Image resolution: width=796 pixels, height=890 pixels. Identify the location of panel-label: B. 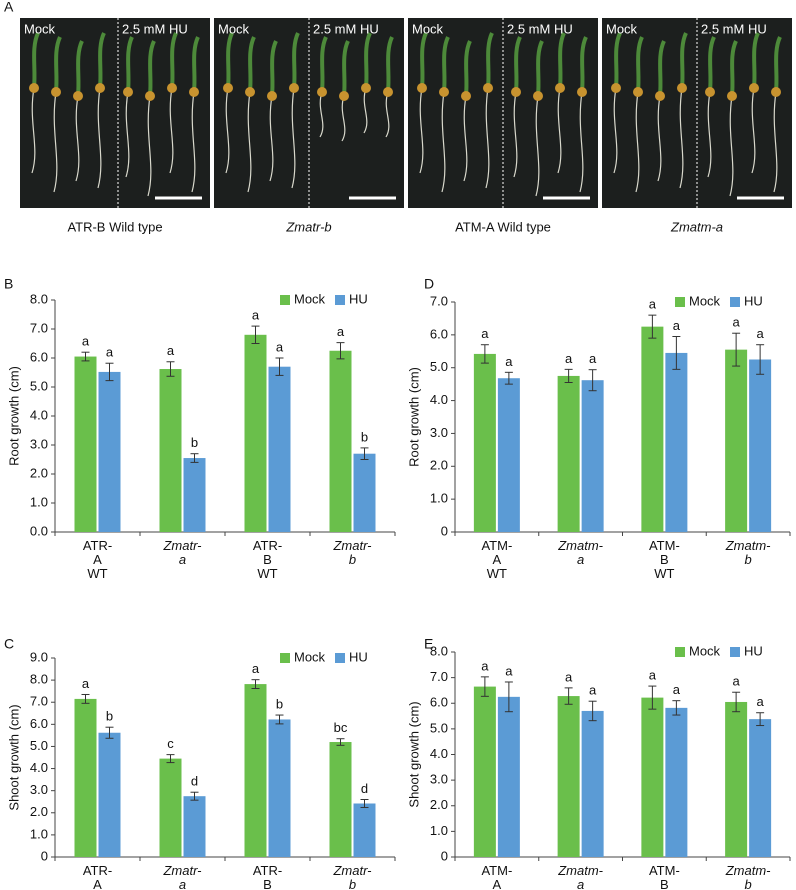
(8, 284).